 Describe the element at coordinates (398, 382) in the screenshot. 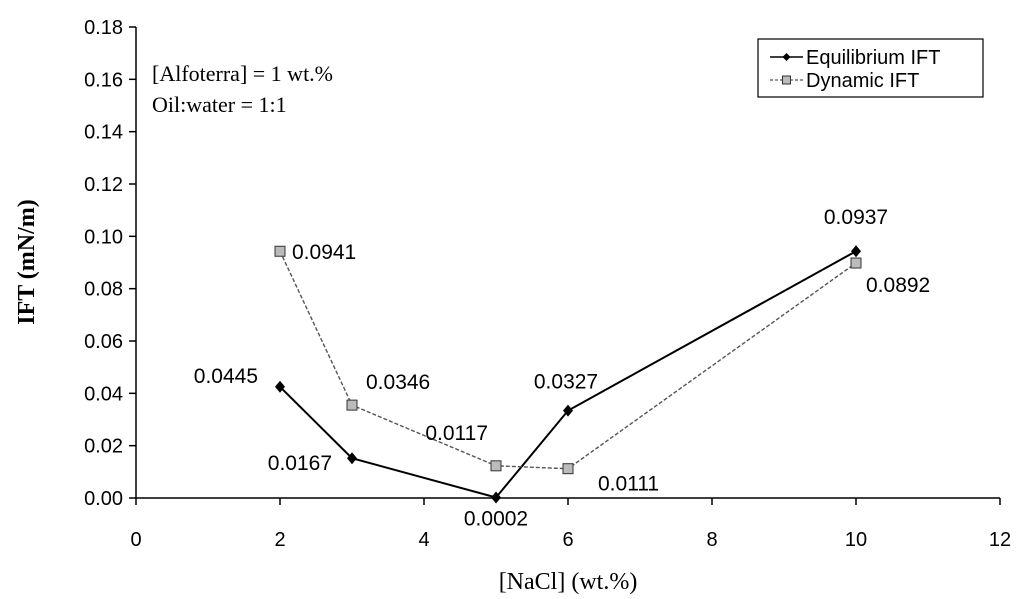

I see `data-label: 0.0346` at that location.